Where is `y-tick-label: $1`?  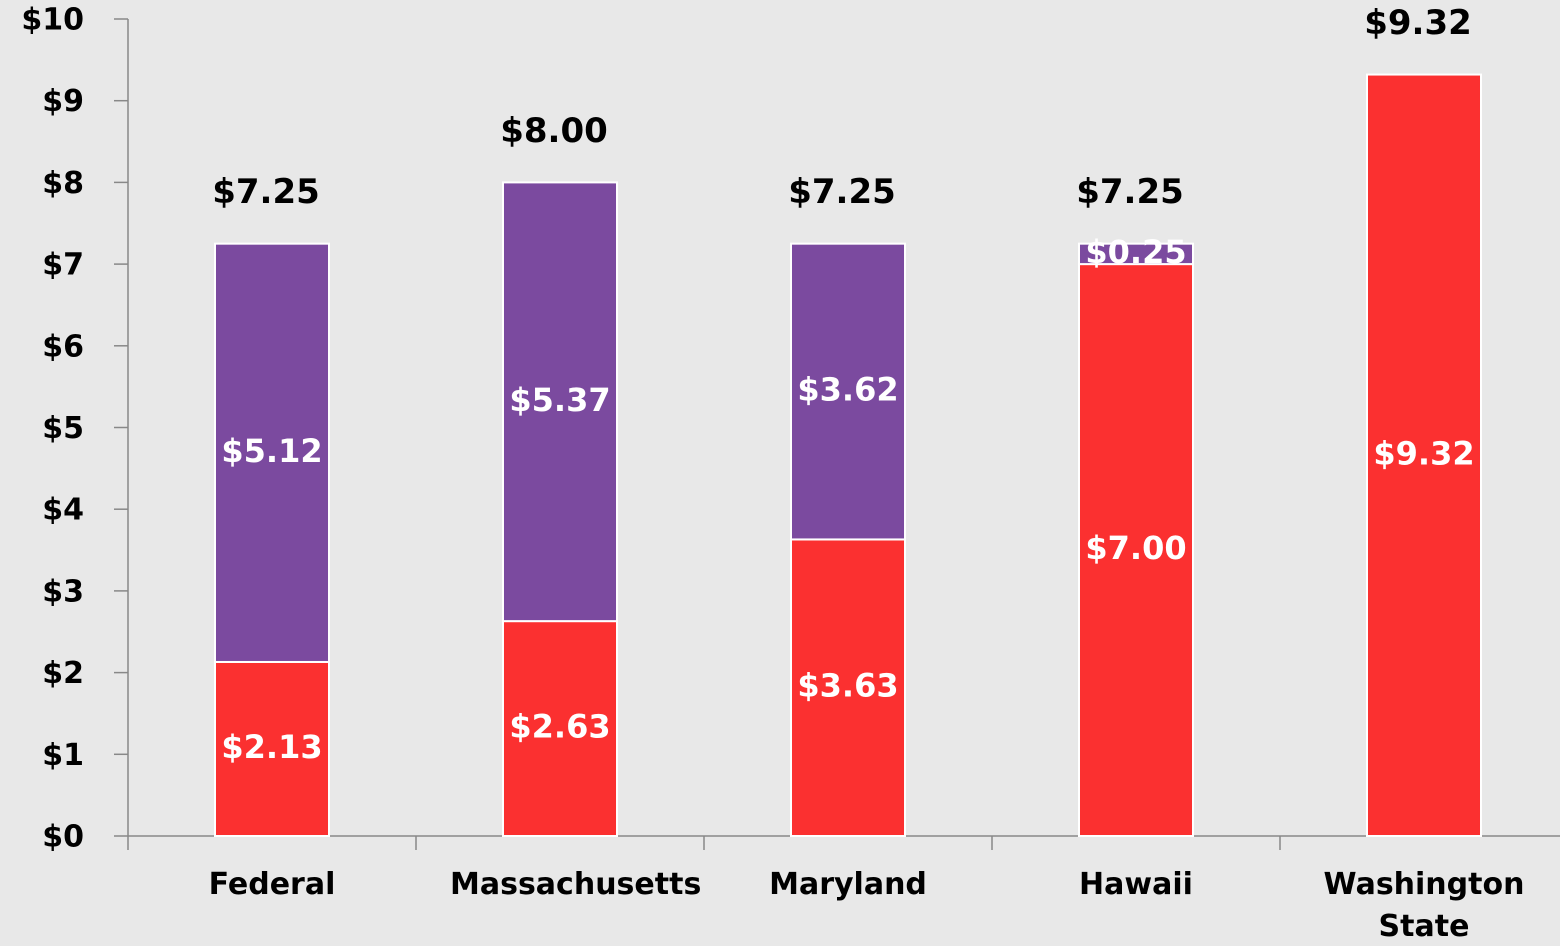
y-tick-label: $1 is located at coordinates (63, 755).